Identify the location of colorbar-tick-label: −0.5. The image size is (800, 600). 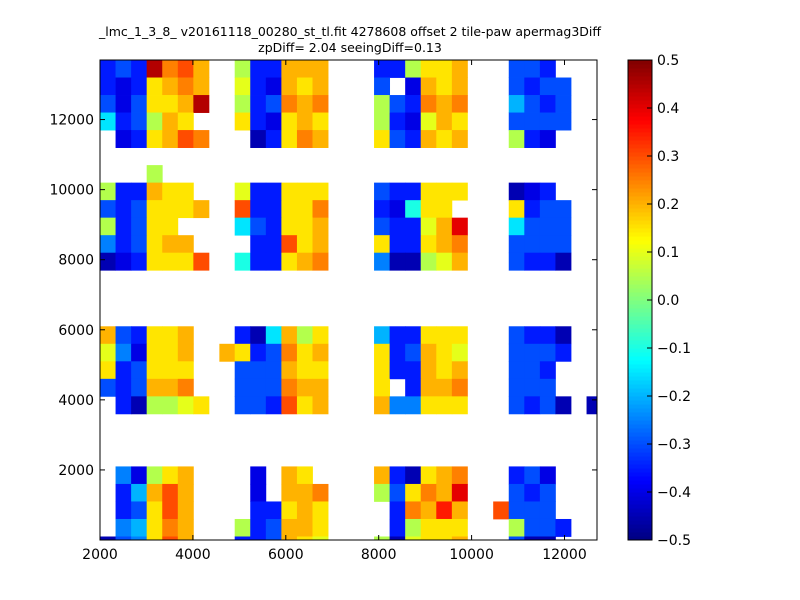
(674, 541).